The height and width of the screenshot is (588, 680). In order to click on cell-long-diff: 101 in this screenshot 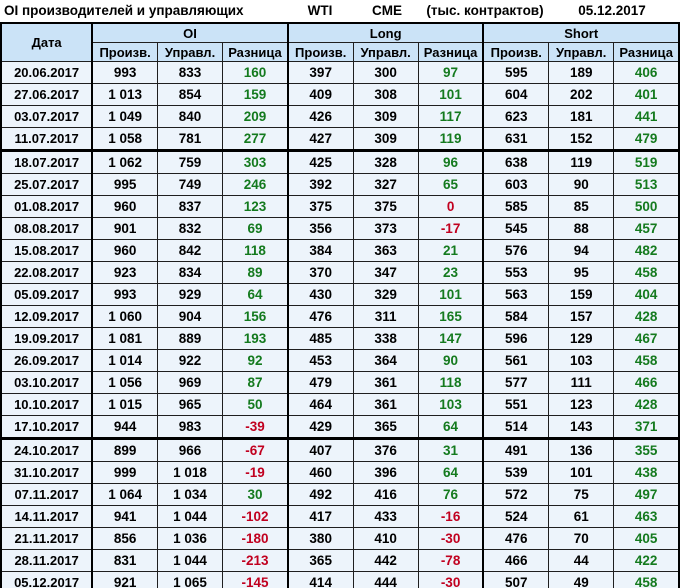, I will do `click(450, 294)`.